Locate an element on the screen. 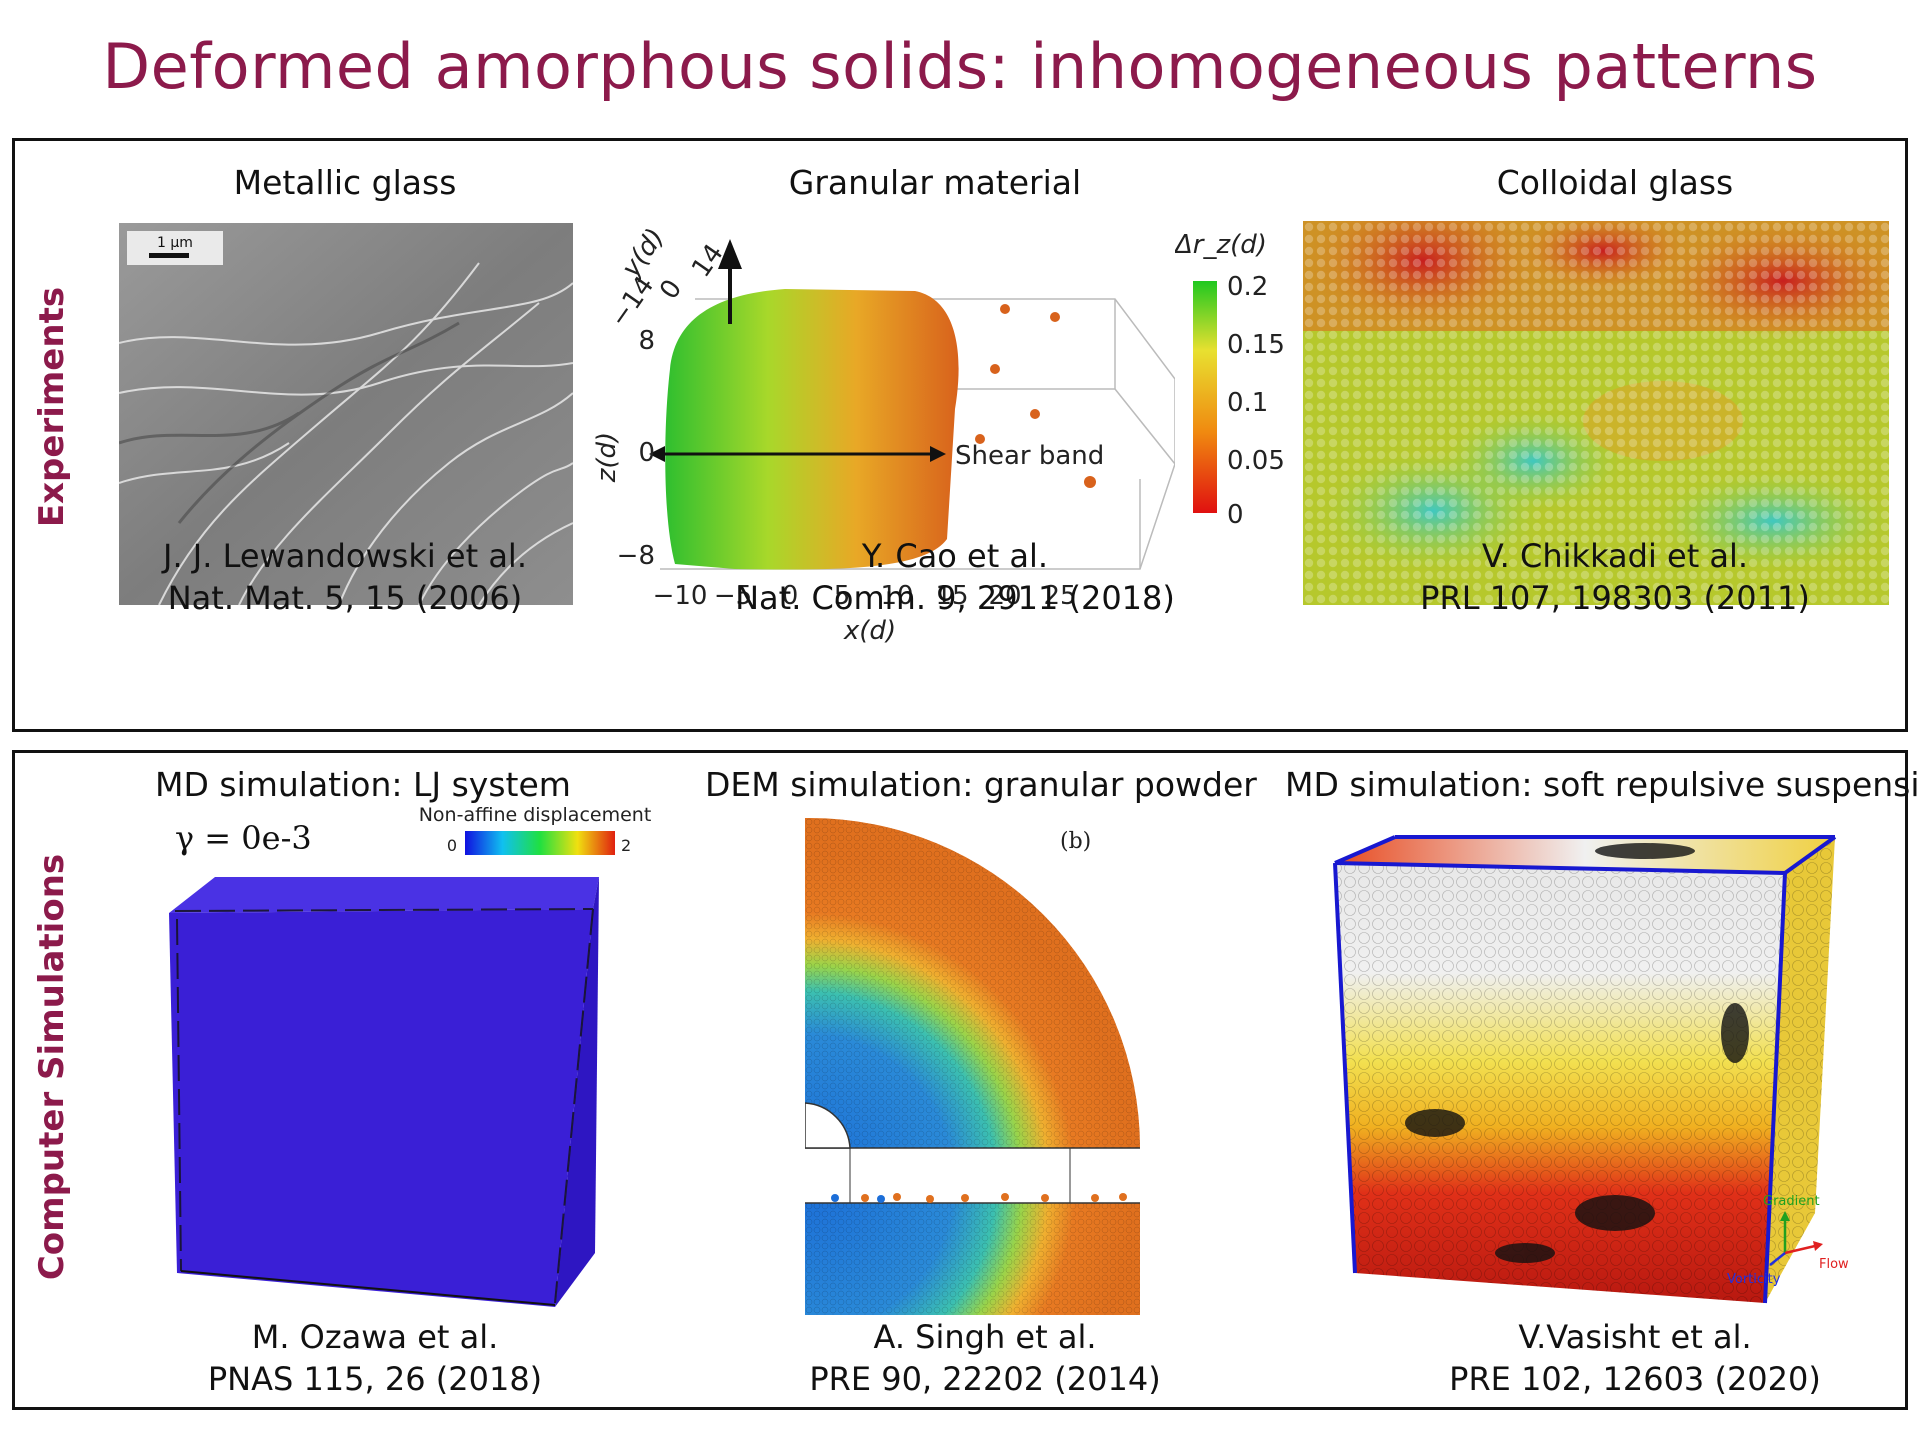 The height and width of the screenshot is (1440, 1920). colorbar-tick: 0.15 is located at coordinates (1256, 345).